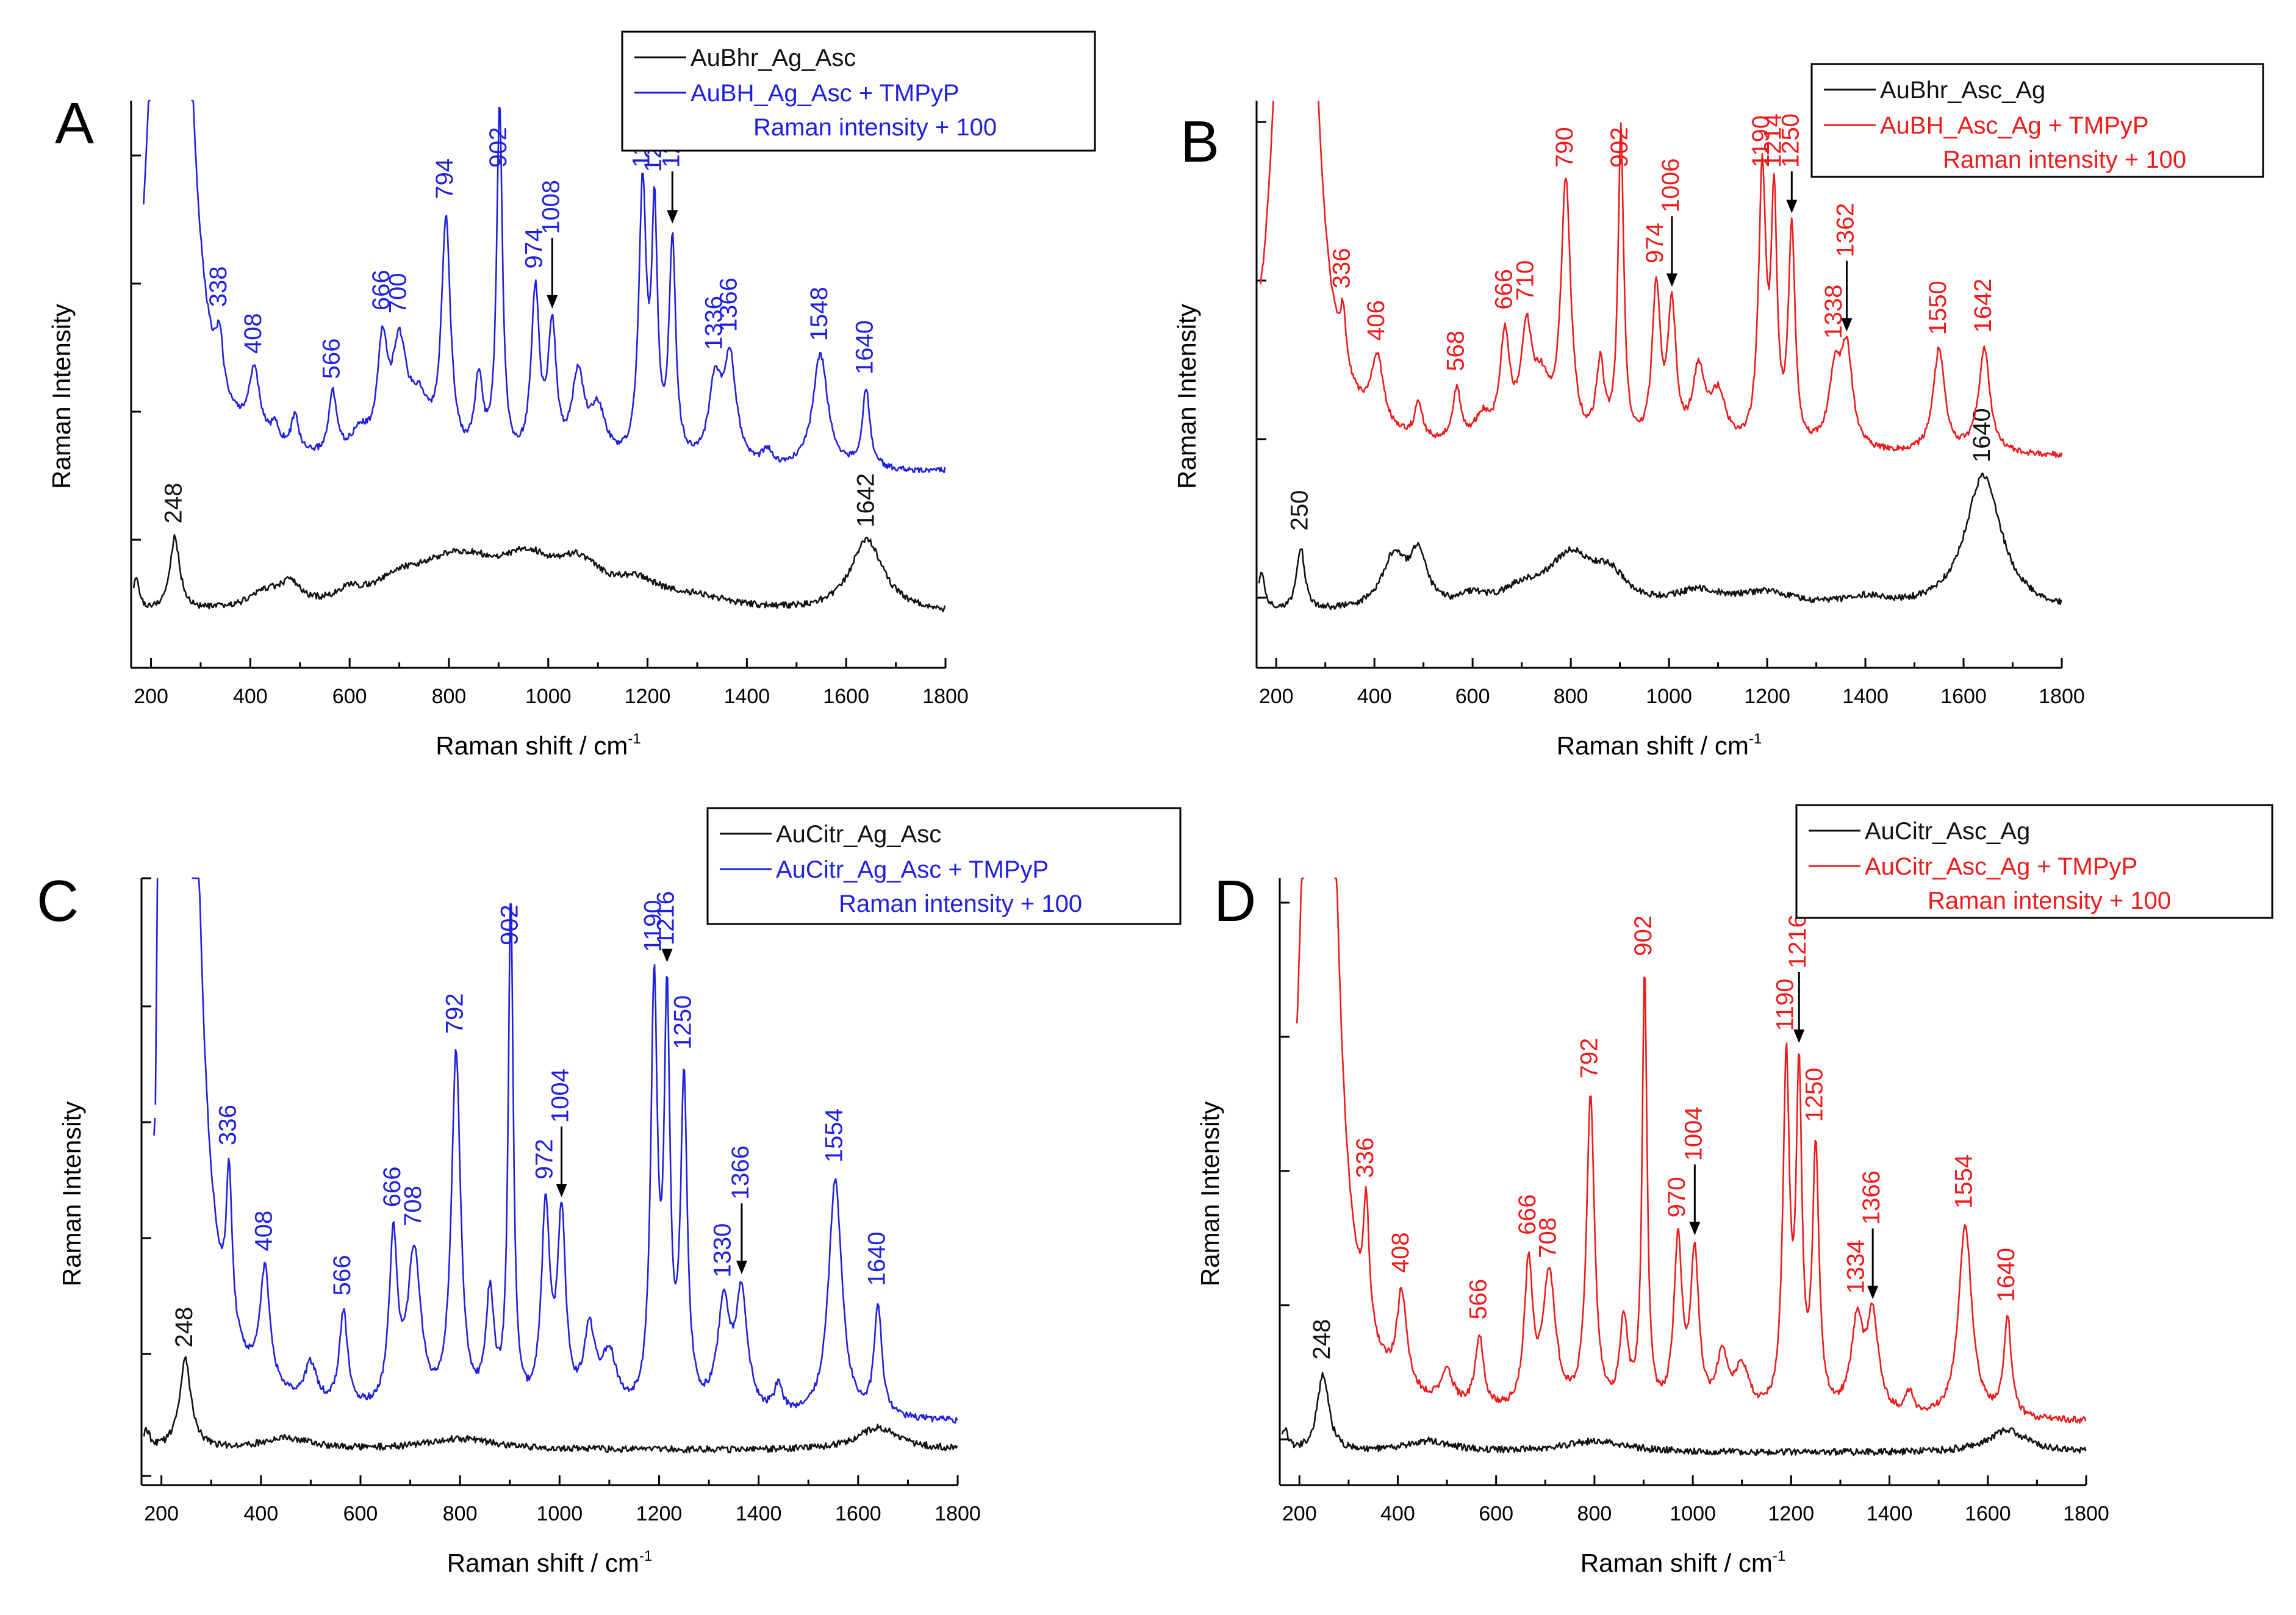 This screenshot has height=1615, width=2296. Describe the element at coordinates (1855, 1267) in the screenshot. I see `peak-label: 1334` at that location.